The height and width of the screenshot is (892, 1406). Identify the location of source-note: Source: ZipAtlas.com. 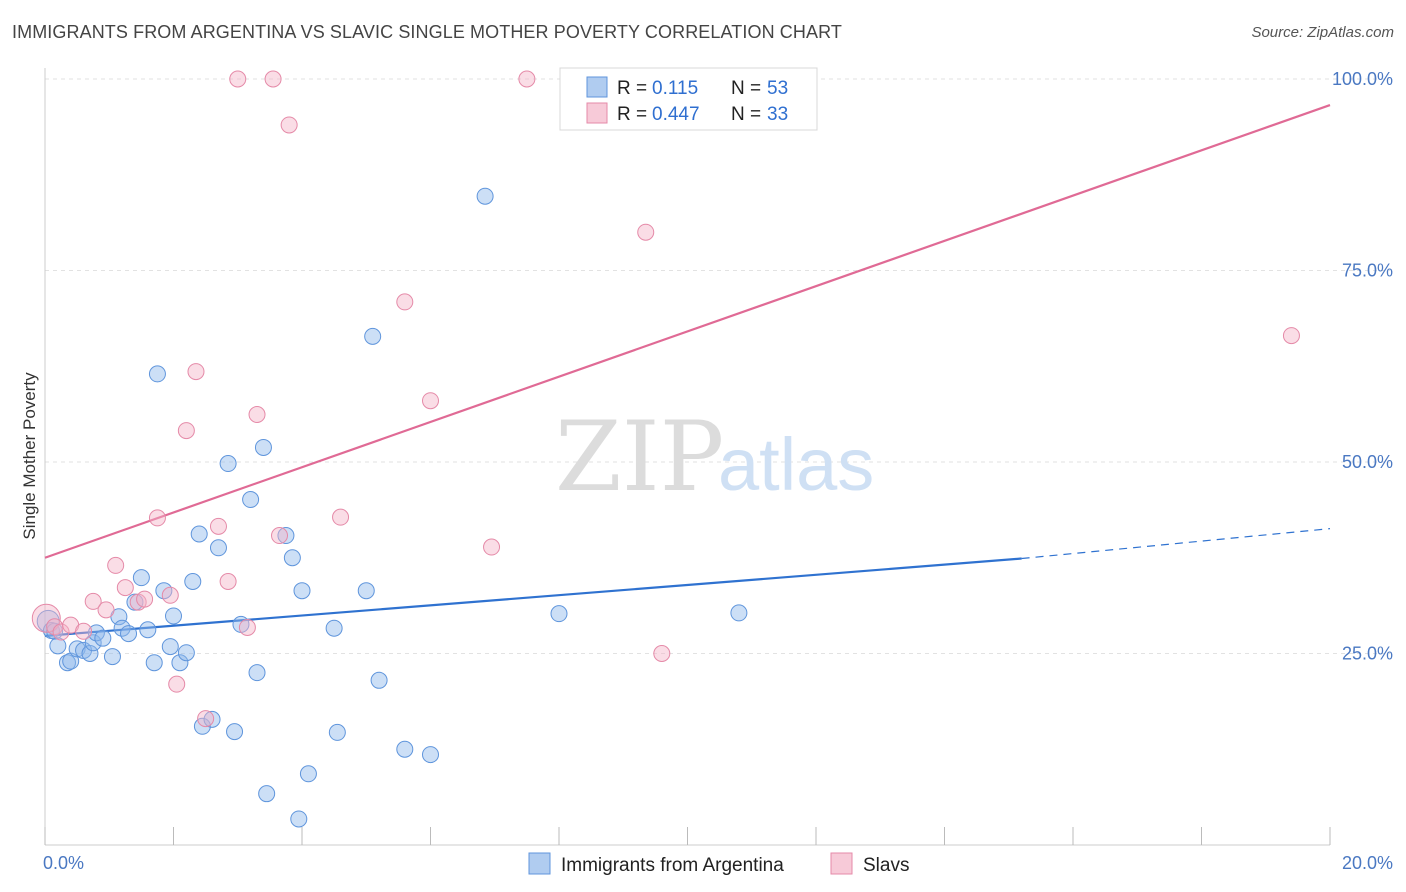
(1322, 32).